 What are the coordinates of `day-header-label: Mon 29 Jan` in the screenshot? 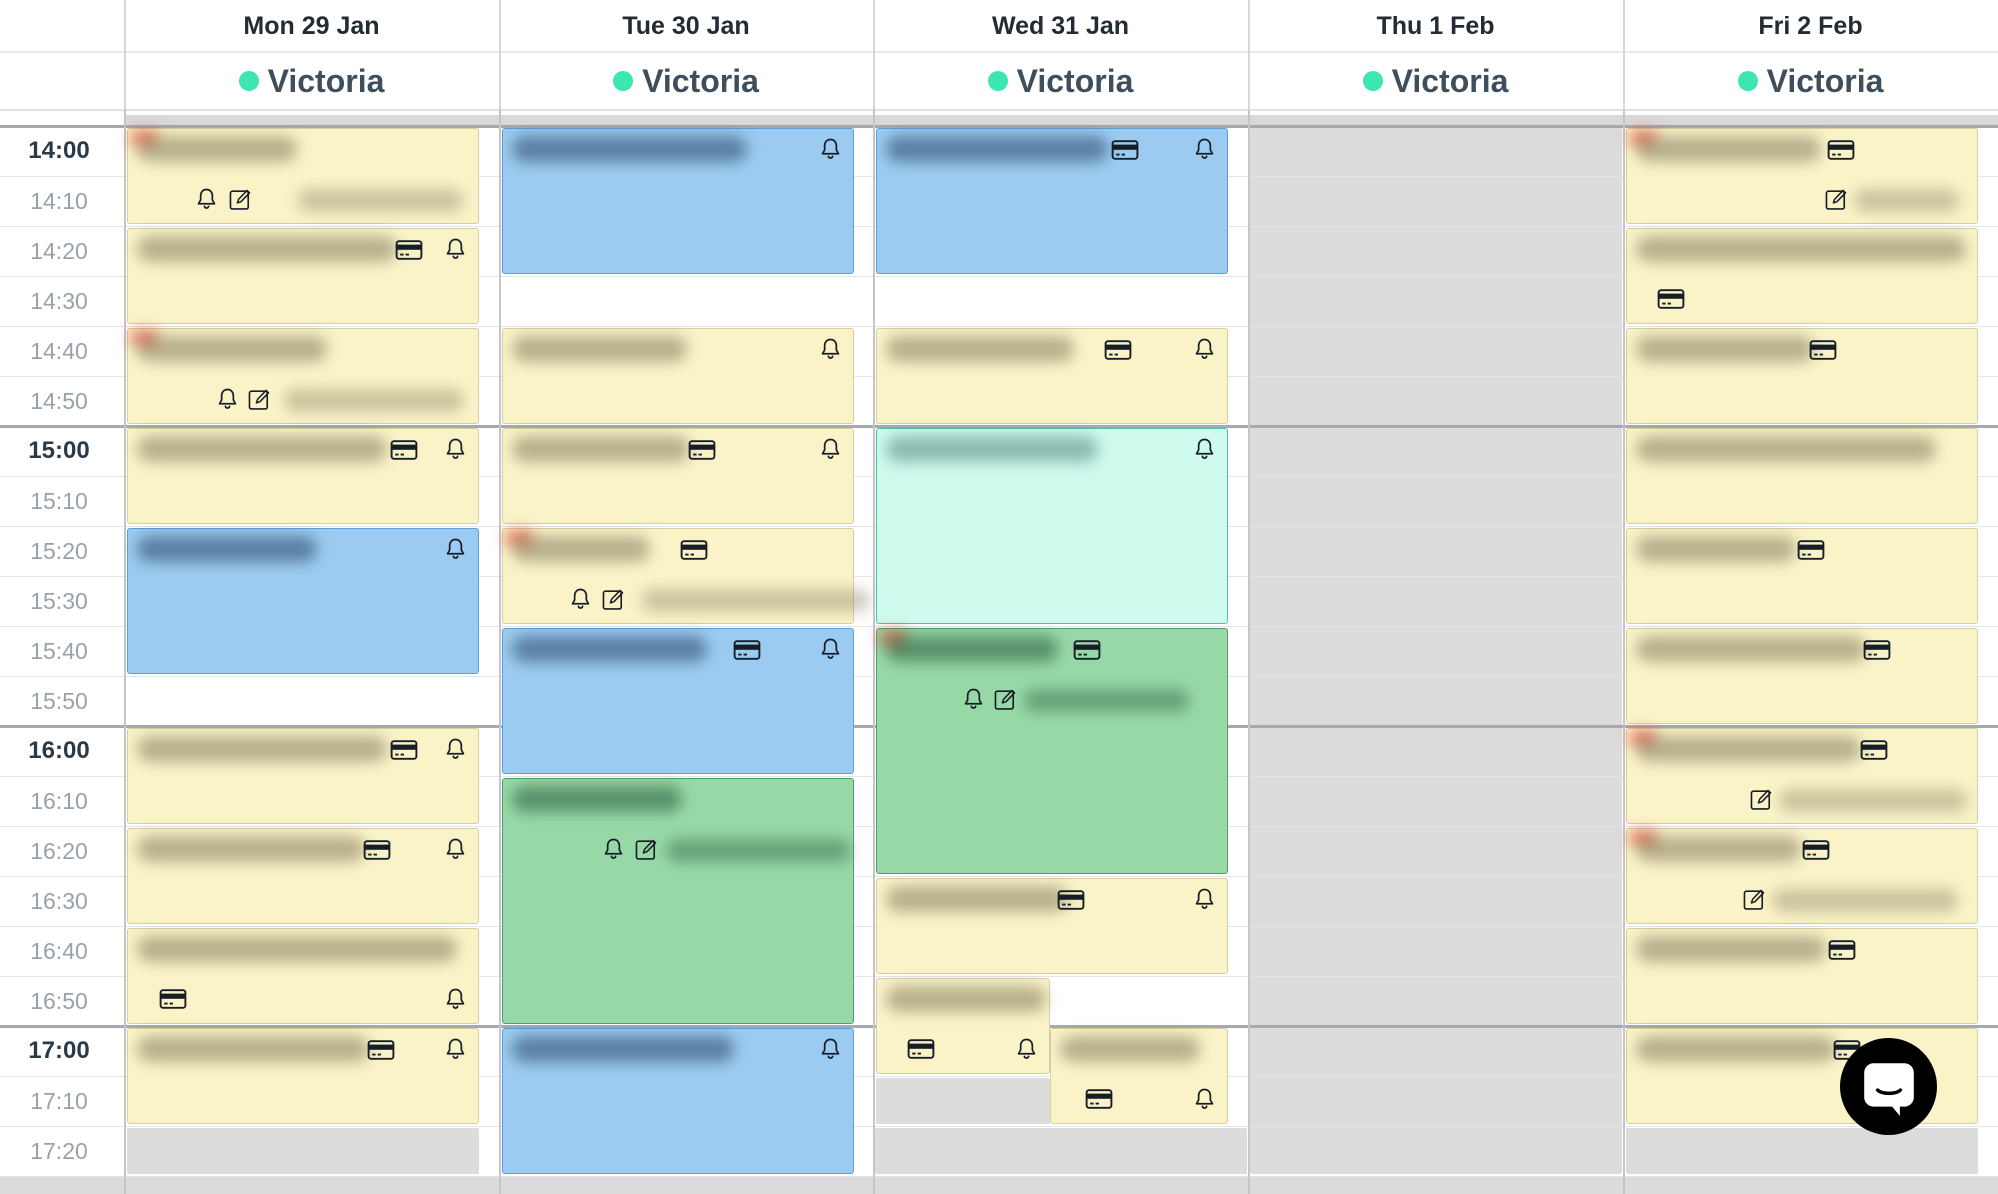 It's located at (311, 25).